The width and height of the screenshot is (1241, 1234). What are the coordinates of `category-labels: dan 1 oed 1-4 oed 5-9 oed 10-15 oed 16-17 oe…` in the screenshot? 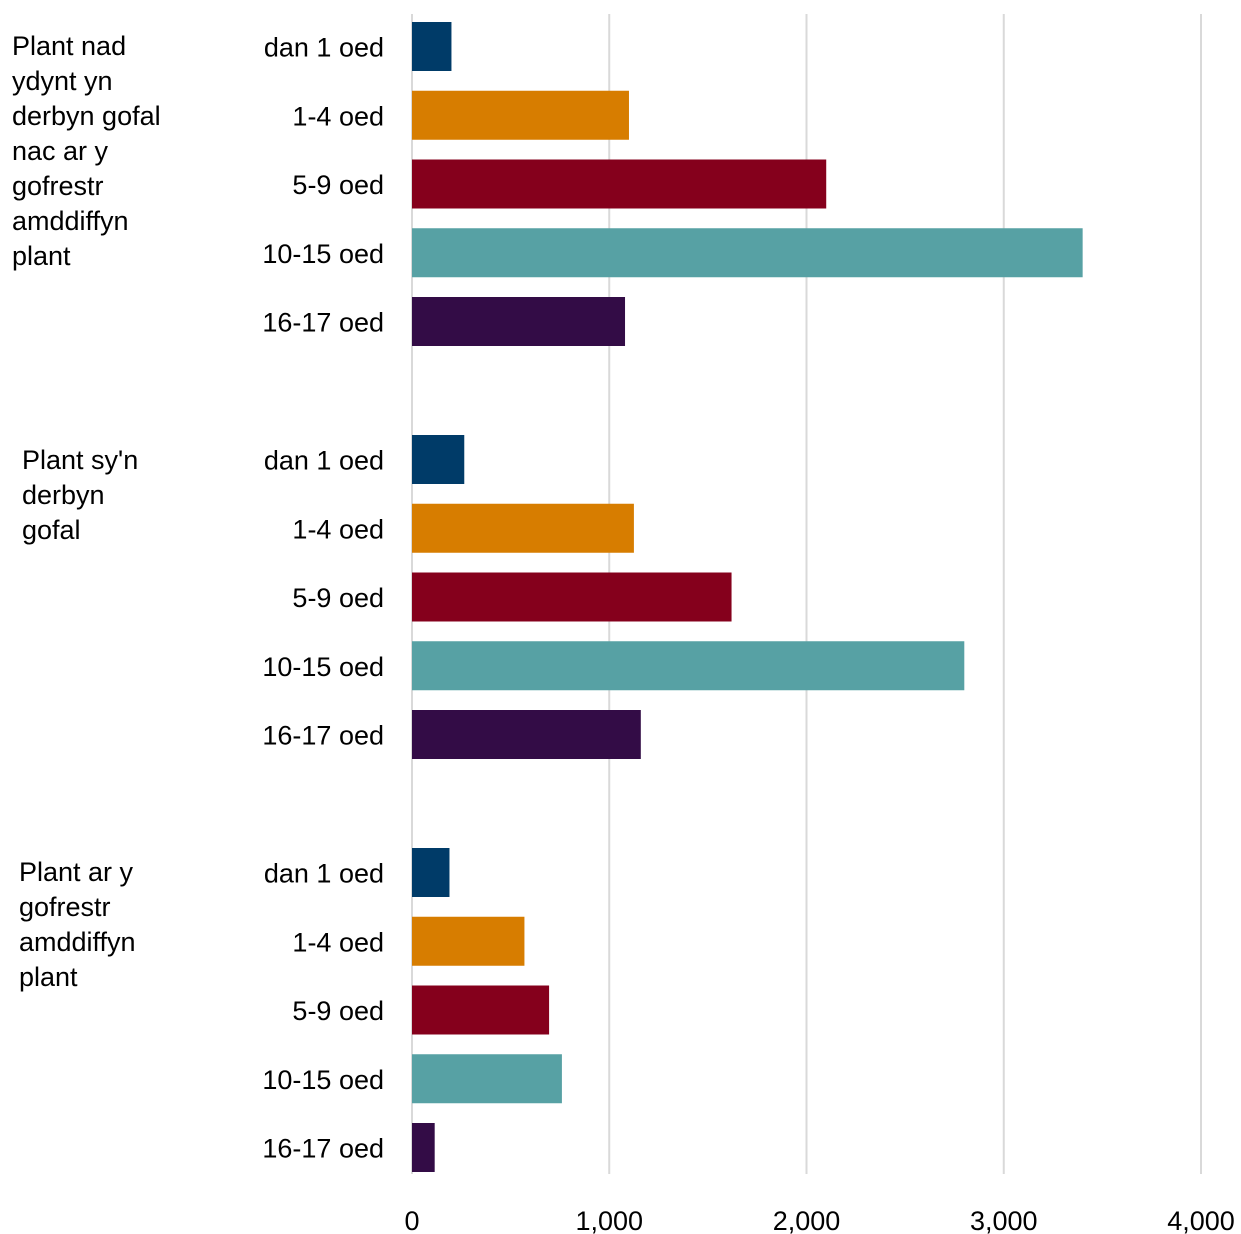 It's located at (323, 598).